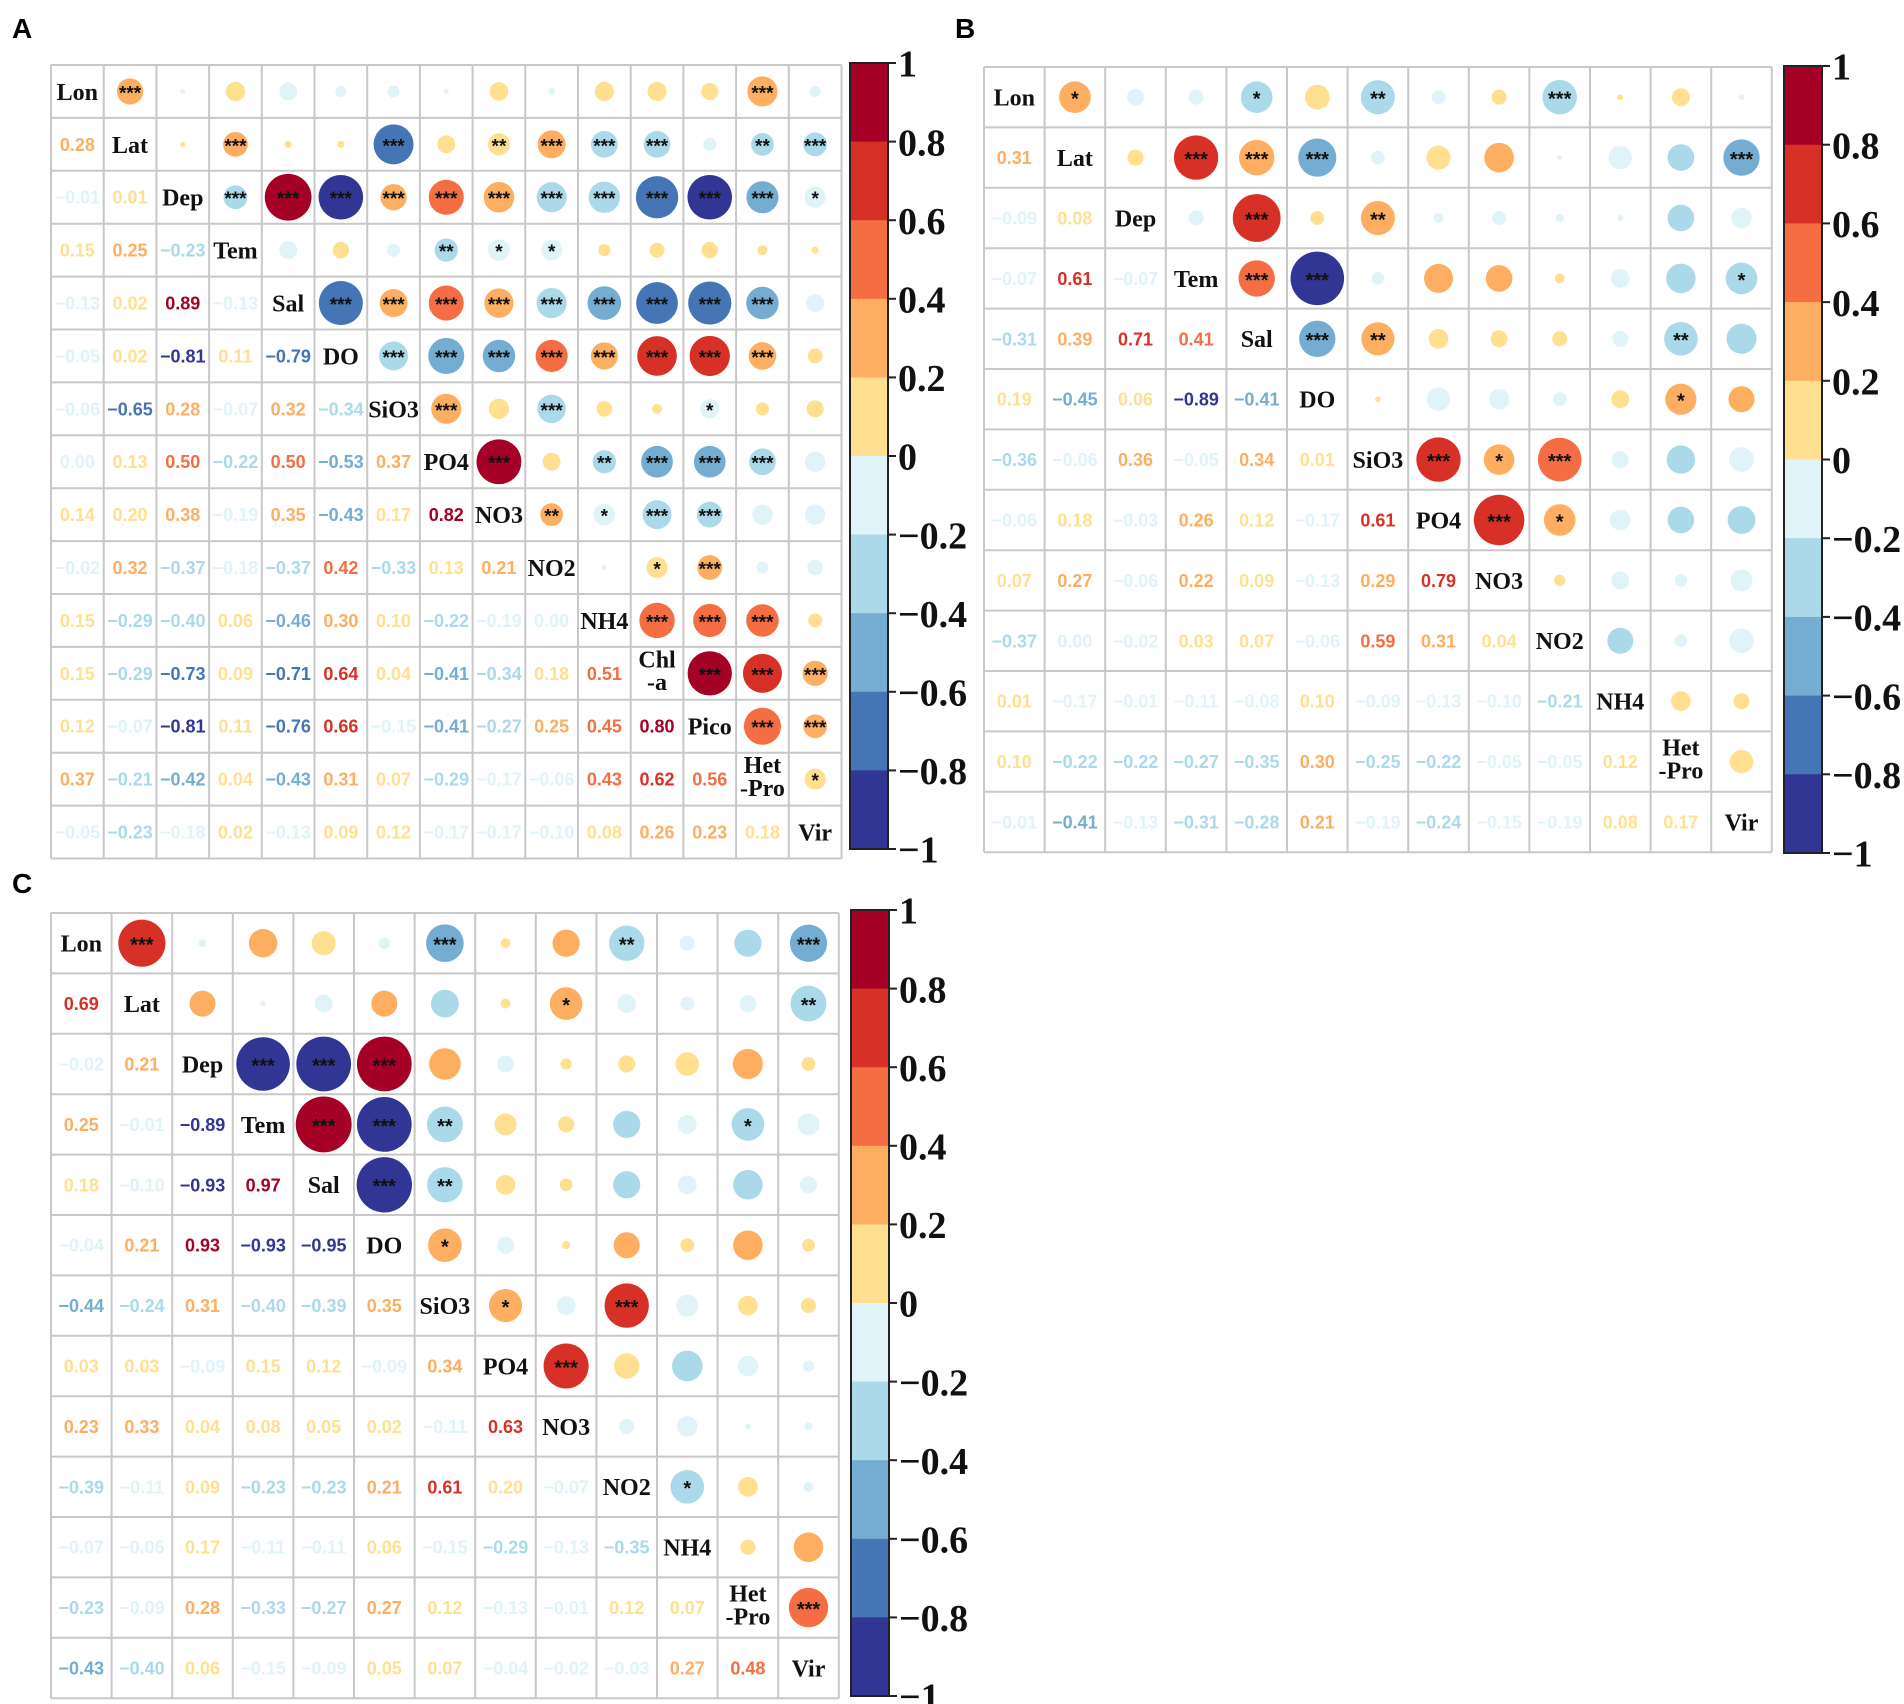  Describe the element at coordinates (236, 568) in the screenshot. I see `coefficient-label: −0.18` at that location.